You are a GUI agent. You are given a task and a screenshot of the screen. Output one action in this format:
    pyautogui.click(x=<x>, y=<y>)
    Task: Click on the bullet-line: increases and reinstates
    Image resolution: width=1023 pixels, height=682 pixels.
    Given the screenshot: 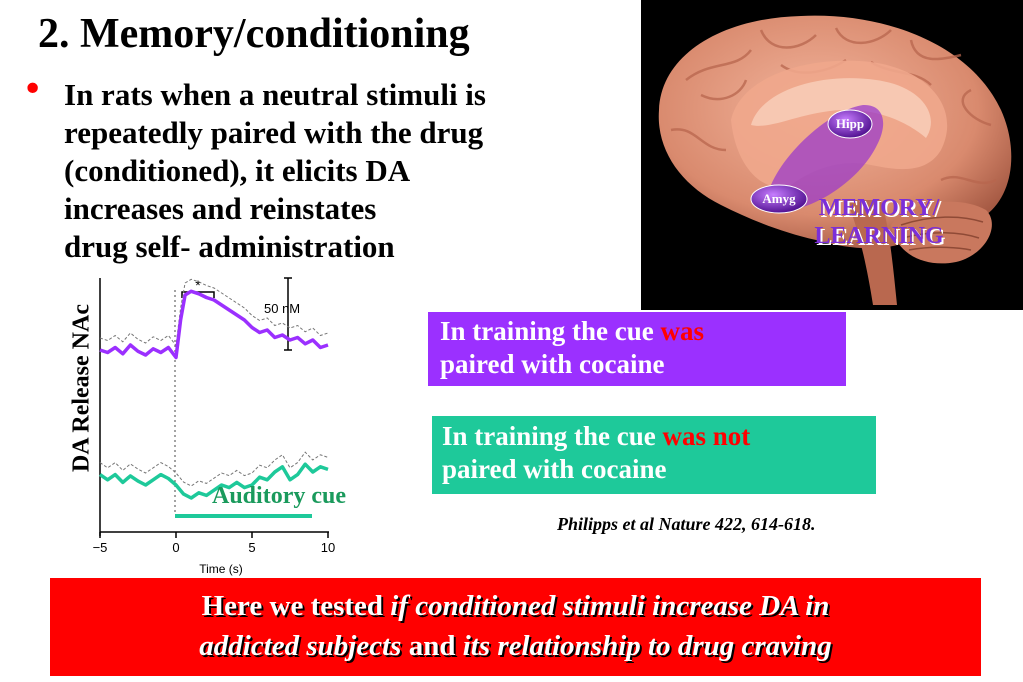 What is the action you would take?
    pyautogui.click(x=220, y=208)
    